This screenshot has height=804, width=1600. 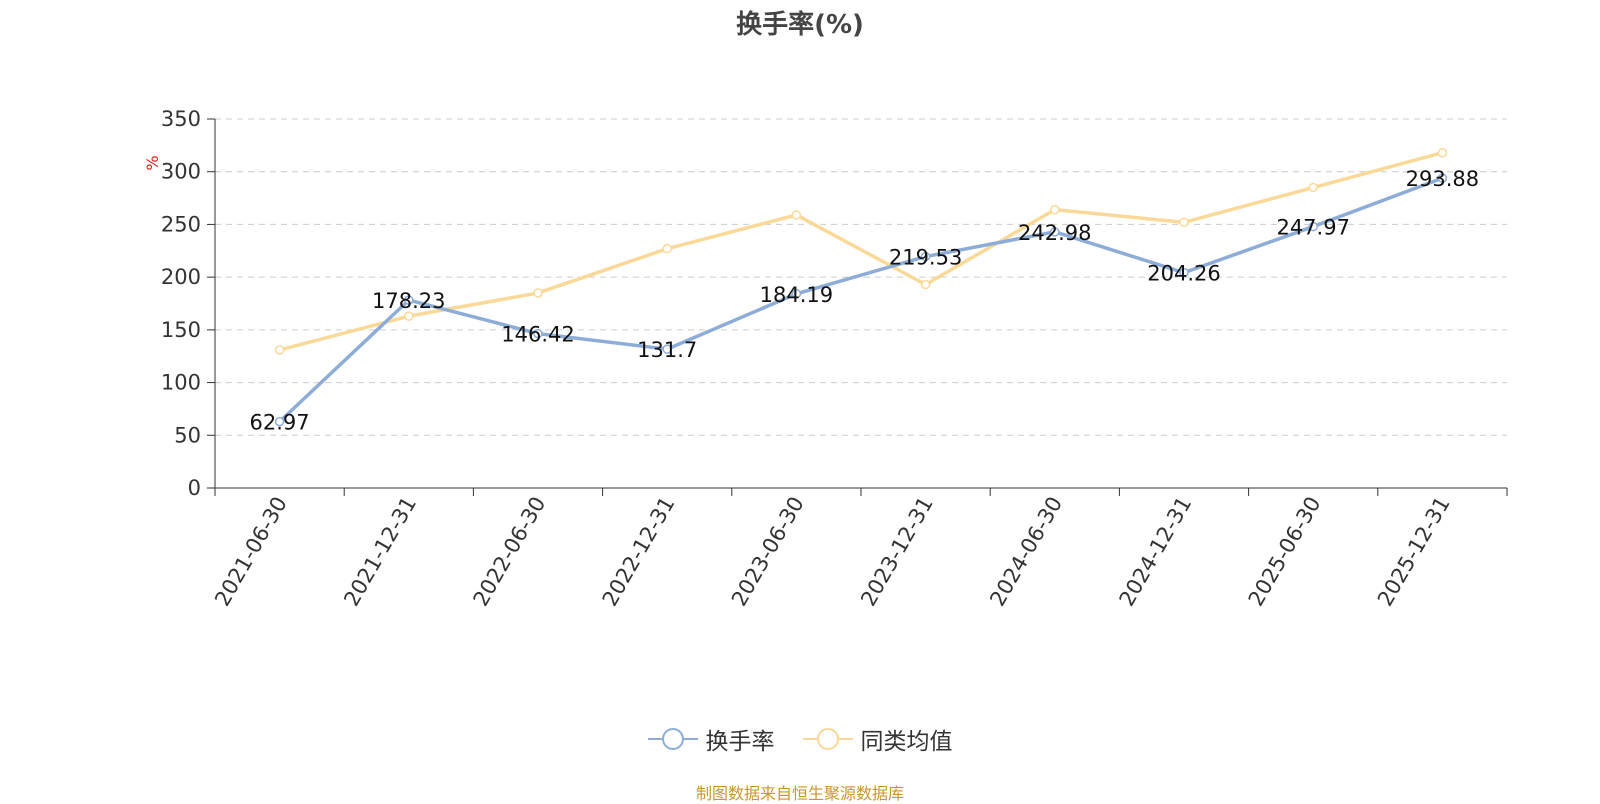 What do you see at coordinates (1026, 552) in the screenshot?
I see `x-tick-label: 2024-06-30` at bounding box center [1026, 552].